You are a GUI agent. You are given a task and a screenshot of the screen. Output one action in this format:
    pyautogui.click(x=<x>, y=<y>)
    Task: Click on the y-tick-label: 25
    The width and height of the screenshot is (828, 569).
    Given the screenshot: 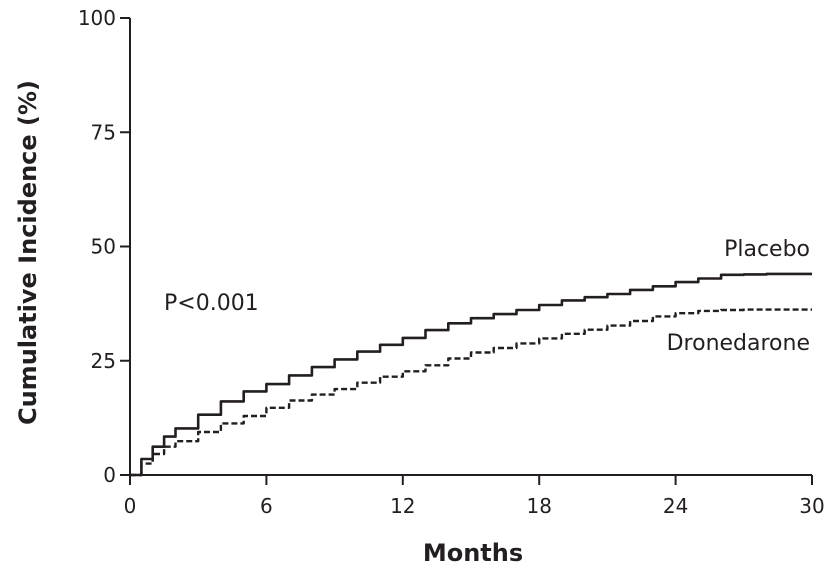 What is the action you would take?
    pyautogui.click(x=103, y=361)
    